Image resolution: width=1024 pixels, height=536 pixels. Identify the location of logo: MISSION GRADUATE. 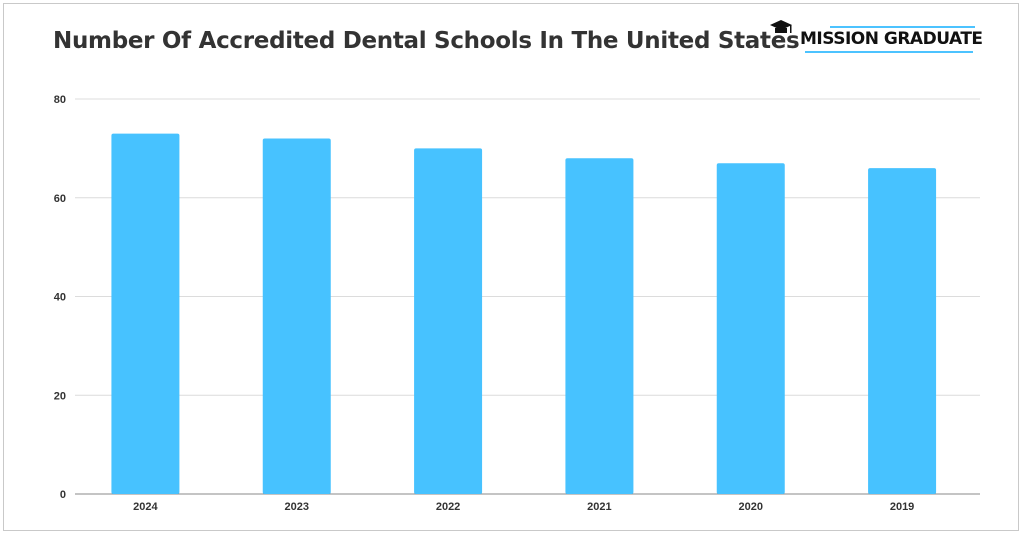
(876, 38).